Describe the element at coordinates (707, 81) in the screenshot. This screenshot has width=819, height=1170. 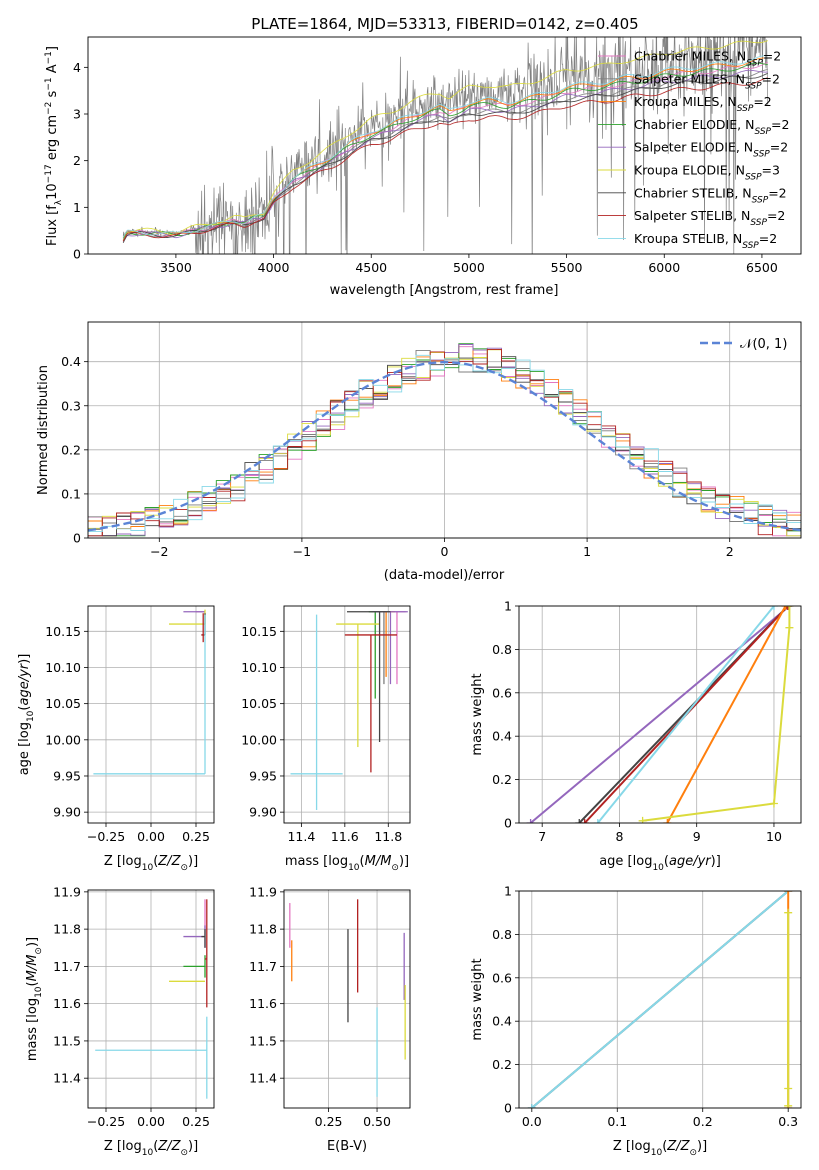
I see `legend-label: Salpeter MILES, NSSP=2` at that location.